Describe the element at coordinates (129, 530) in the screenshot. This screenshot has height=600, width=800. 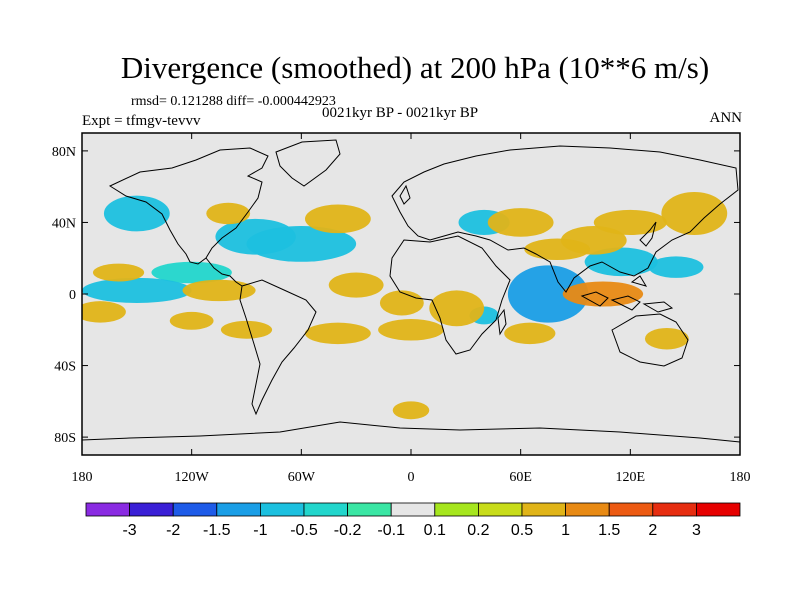
I see `colorbar-label: -3` at that location.